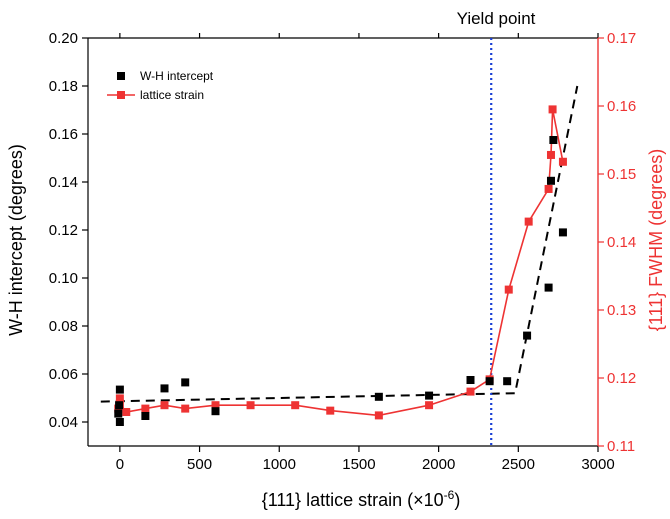 Image resolution: width=670 pixels, height=519 pixels. Describe the element at coordinates (621, 38) in the screenshot. I see `y-right-tick-label: 0.17` at that location.